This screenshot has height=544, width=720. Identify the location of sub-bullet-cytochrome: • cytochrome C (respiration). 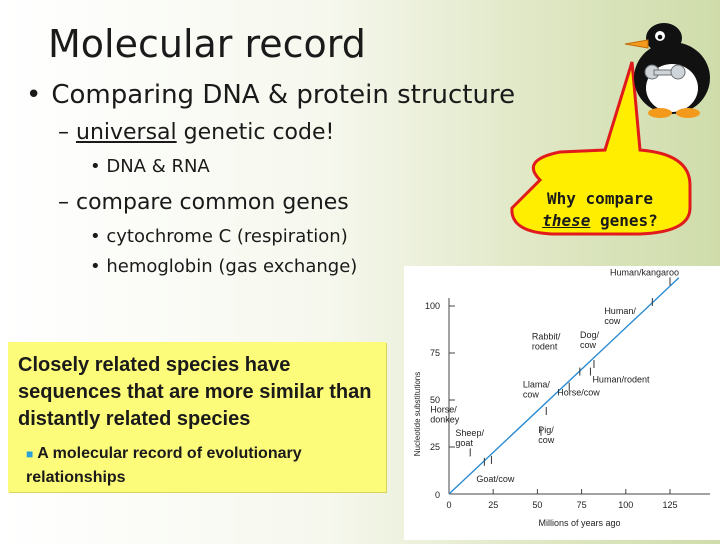
(219, 236).